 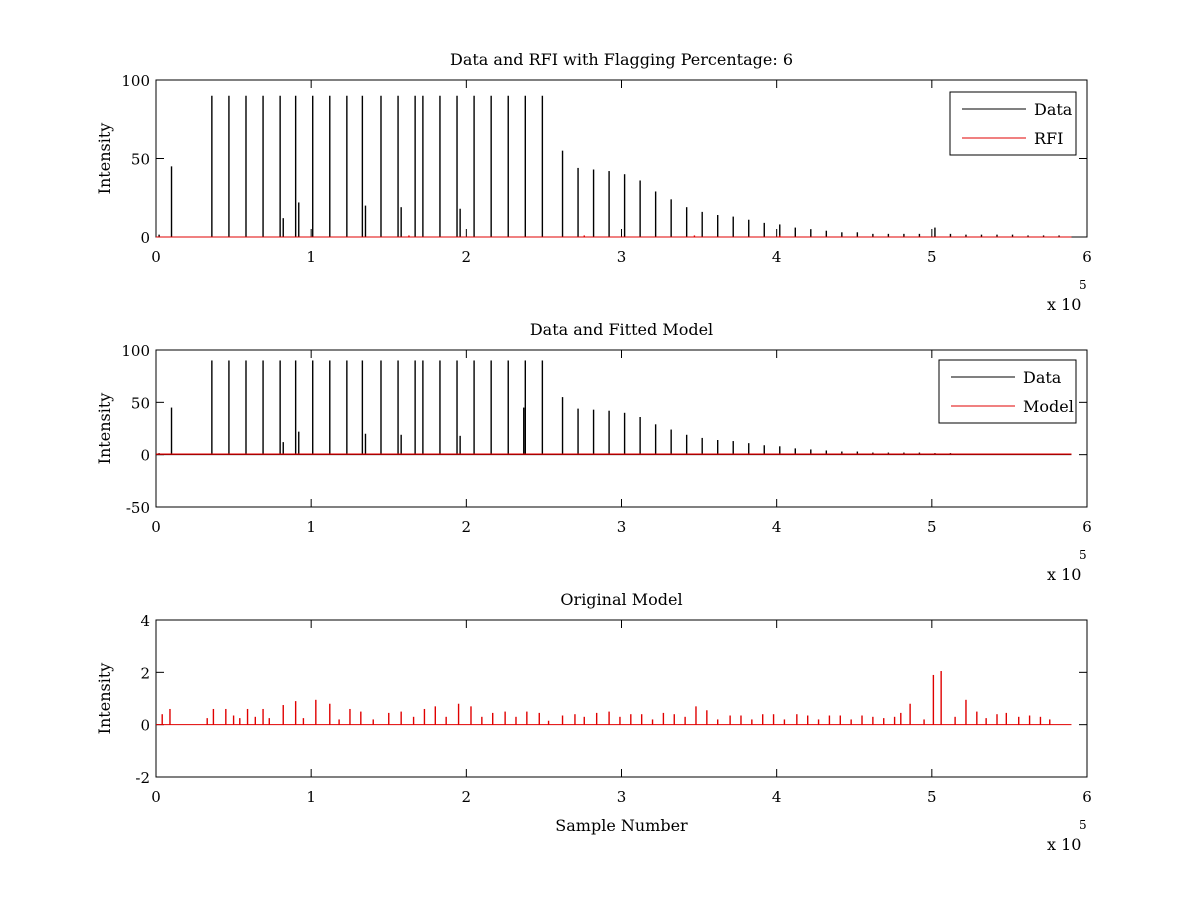 I want to click on chart-title: Data and Fitted Model, so click(x=621, y=329).